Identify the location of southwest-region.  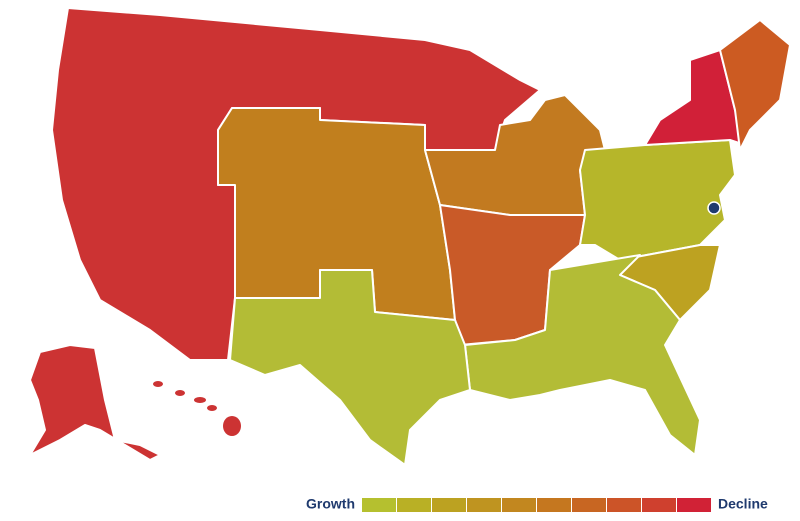
(350, 367).